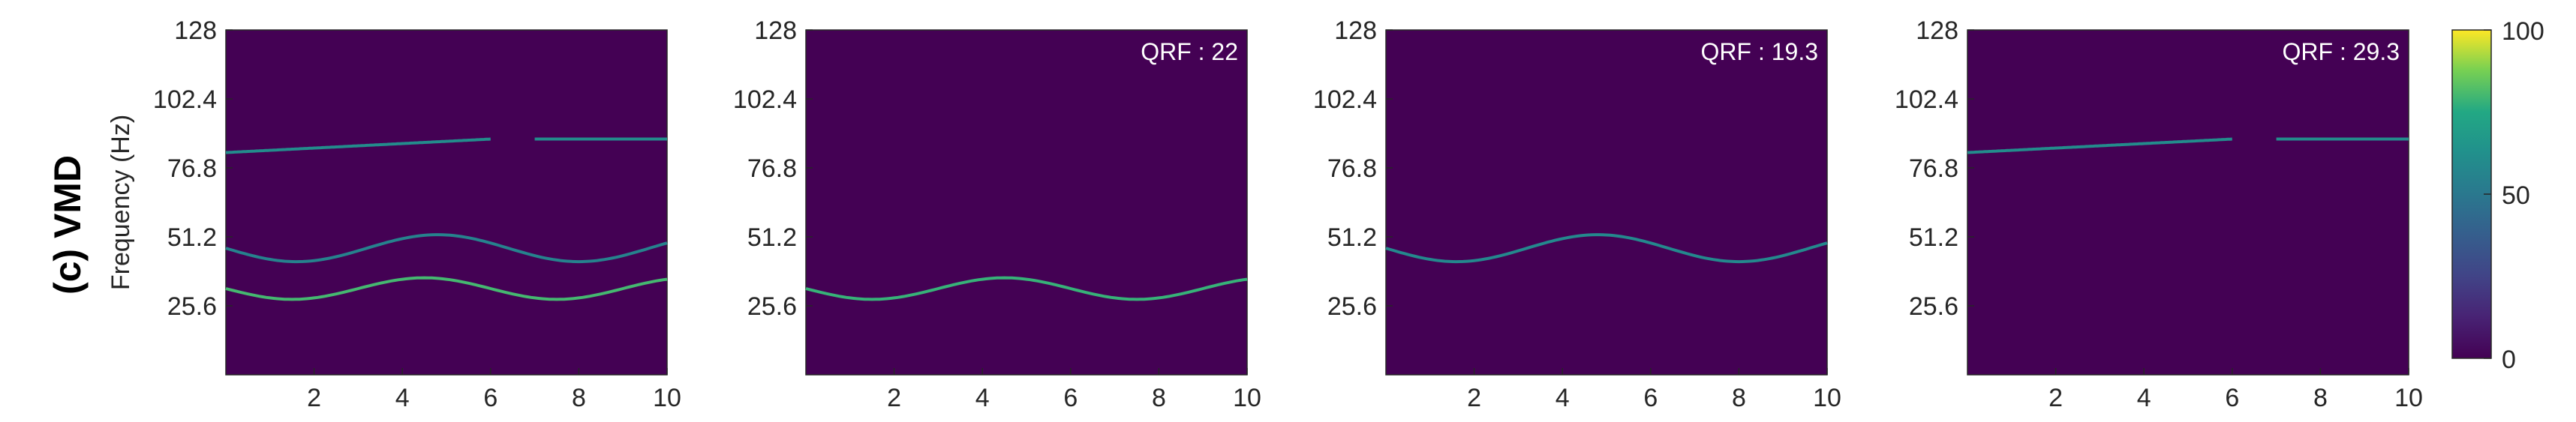 This screenshot has width=2576, height=422. I want to click on qrf-annotation: QRF : 29.3, so click(2341, 51).